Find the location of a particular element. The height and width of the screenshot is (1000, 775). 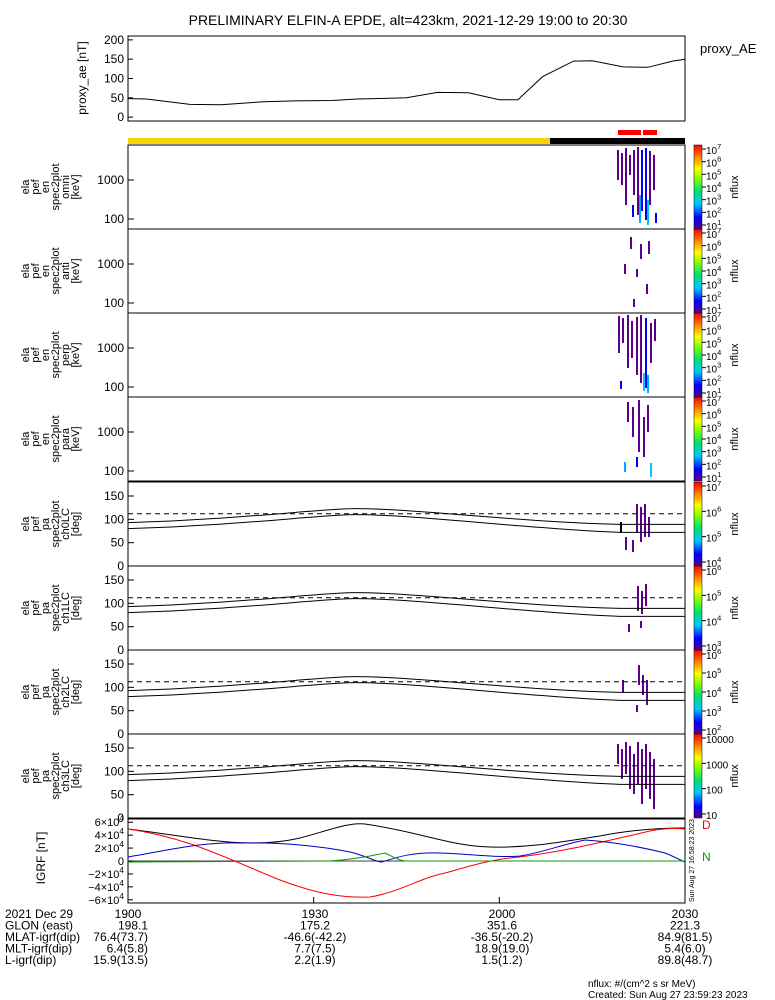

proxy-ae-legend: proxy_AE is located at coordinates (728, 48).